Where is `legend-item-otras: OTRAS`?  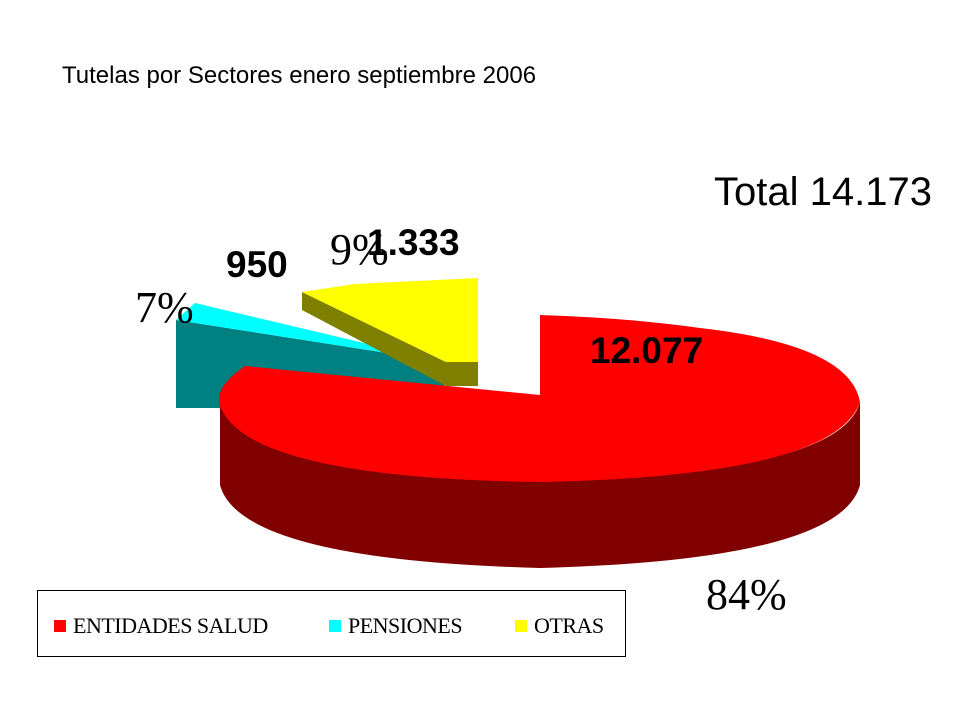 legend-item-otras: OTRAS is located at coordinates (559, 626).